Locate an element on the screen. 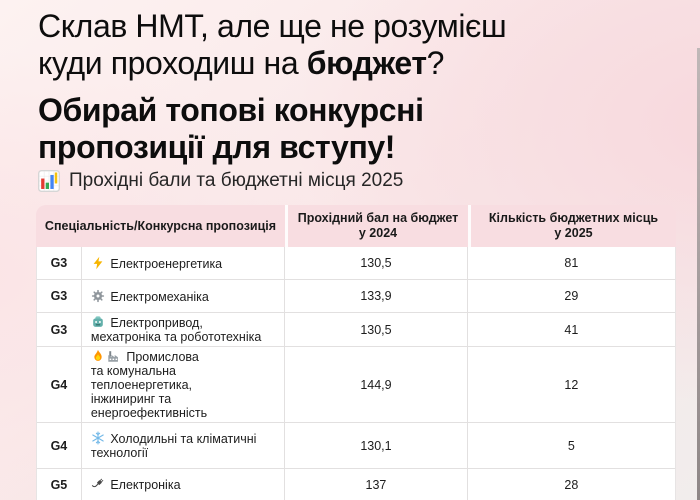 This screenshot has height=500, width=700. section-title: Прохідні бали та бюджетні місця 2025 is located at coordinates (236, 180).